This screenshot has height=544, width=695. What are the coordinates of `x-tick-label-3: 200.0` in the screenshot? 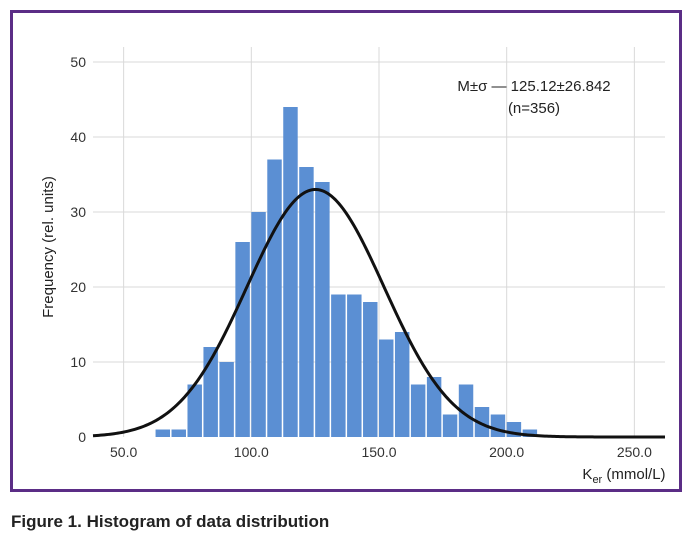 It's located at (506, 452).